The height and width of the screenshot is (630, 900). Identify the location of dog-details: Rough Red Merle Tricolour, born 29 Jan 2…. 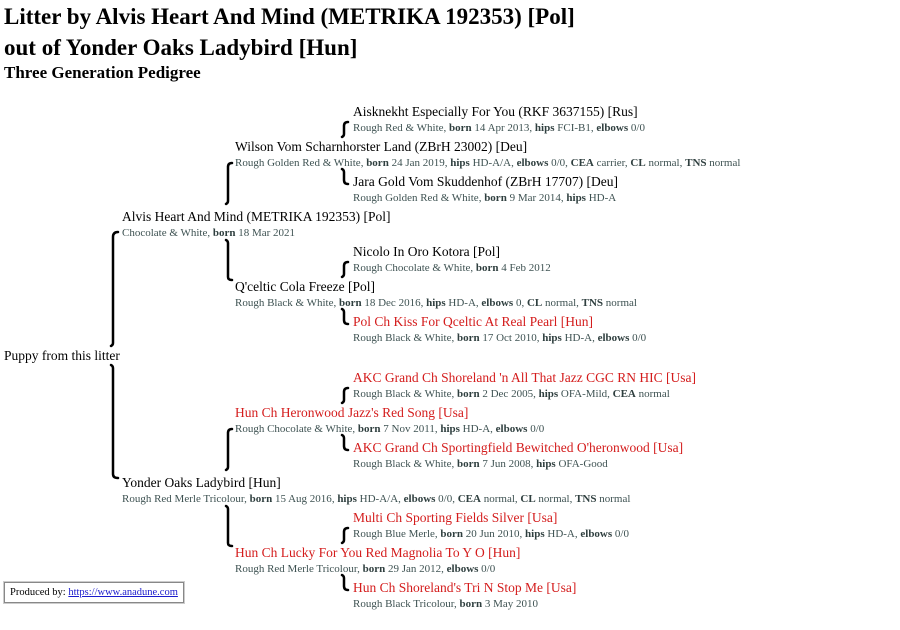
(365, 569).